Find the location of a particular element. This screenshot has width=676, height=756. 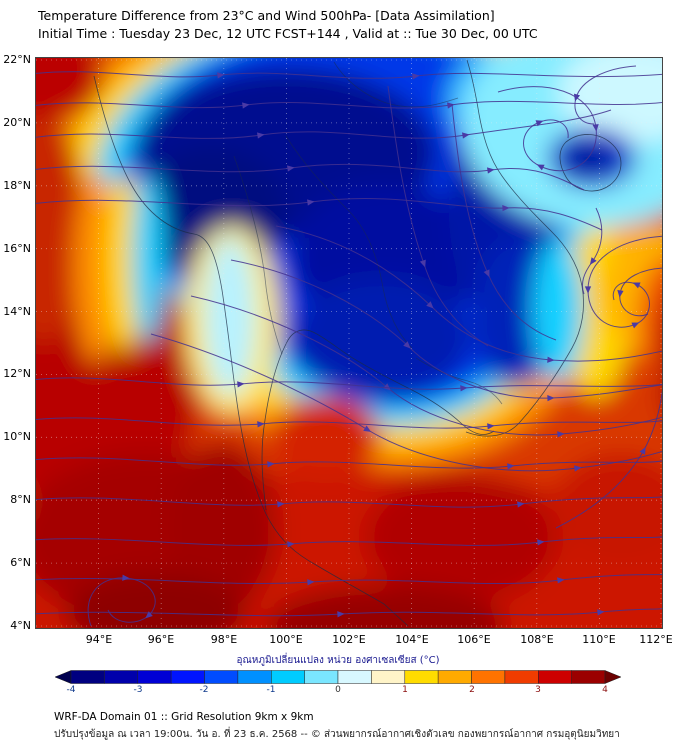

lat-tick-label: 8°N is located at coordinates (20, 499).